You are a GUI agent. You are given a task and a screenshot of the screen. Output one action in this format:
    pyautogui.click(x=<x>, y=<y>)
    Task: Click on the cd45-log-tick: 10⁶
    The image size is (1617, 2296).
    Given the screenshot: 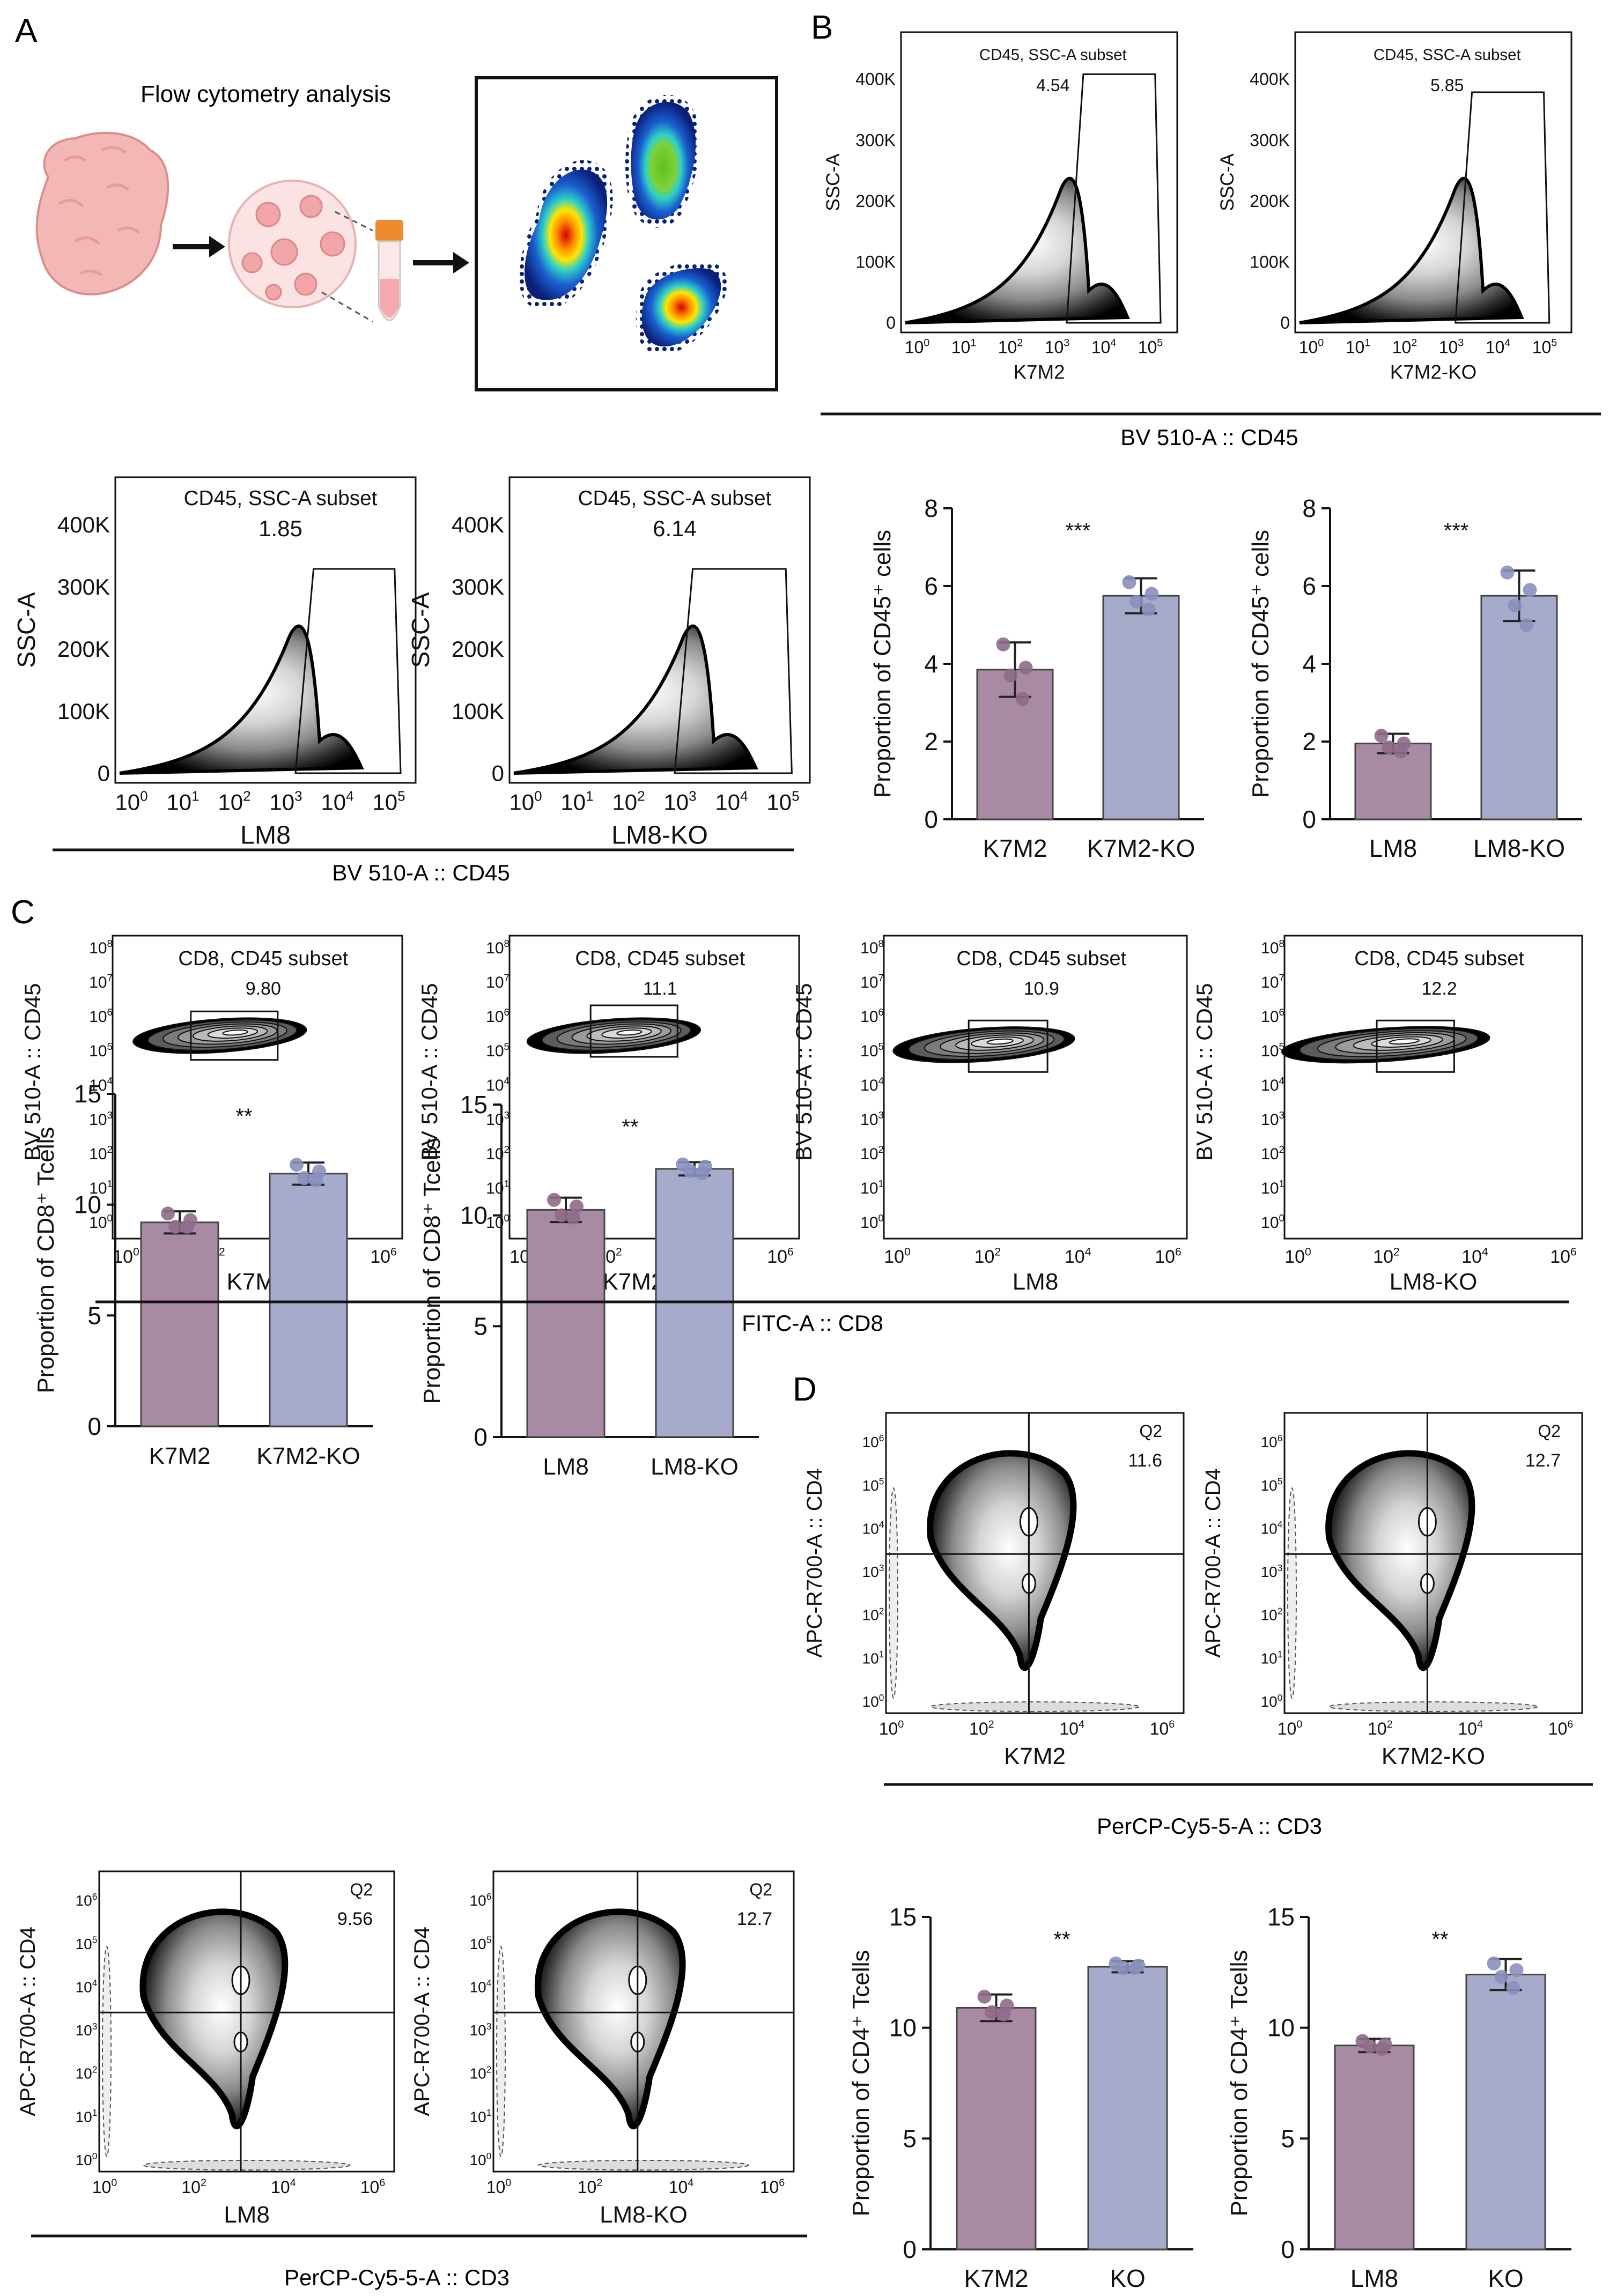 What is the action you would take?
    pyautogui.click(x=872, y=1016)
    